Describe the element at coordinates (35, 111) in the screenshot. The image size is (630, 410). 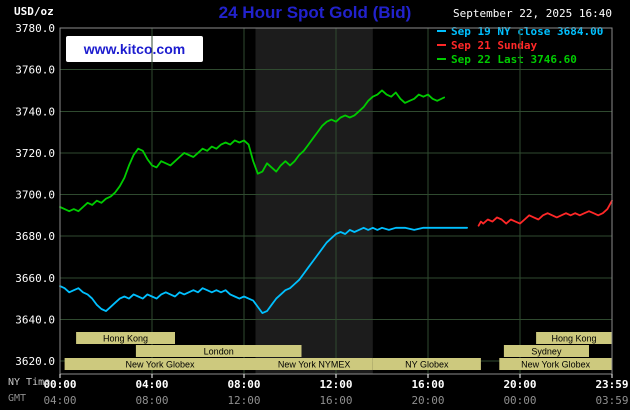
I see `y-tick-label: 3740.0` at that location.